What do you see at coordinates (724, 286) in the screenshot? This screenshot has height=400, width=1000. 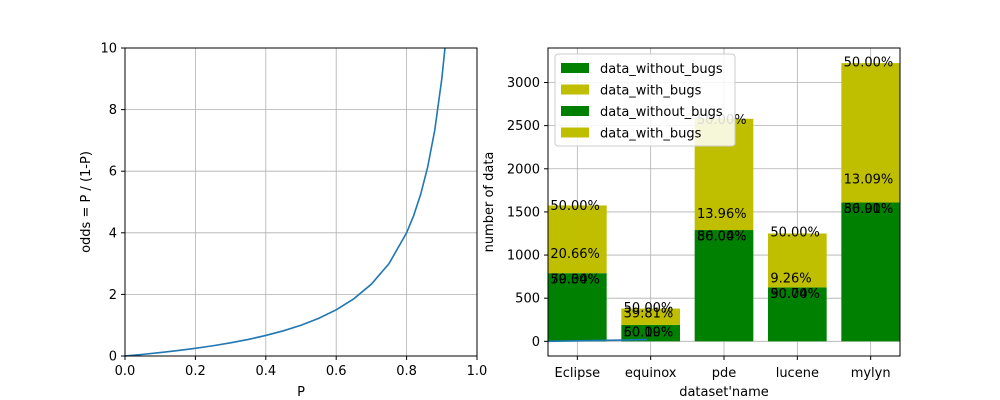 I see `bar-pde-data-without-bugs` at bounding box center [724, 286].